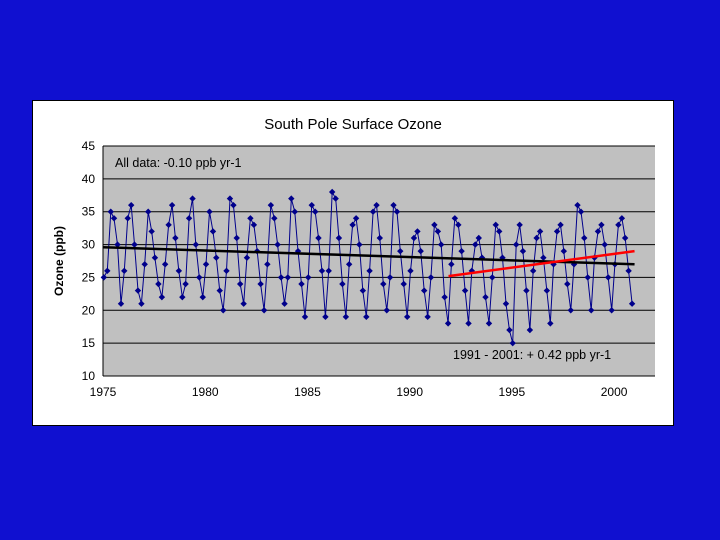  I want to click on y-axis-label: Ozone (ppb), so click(59, 261).